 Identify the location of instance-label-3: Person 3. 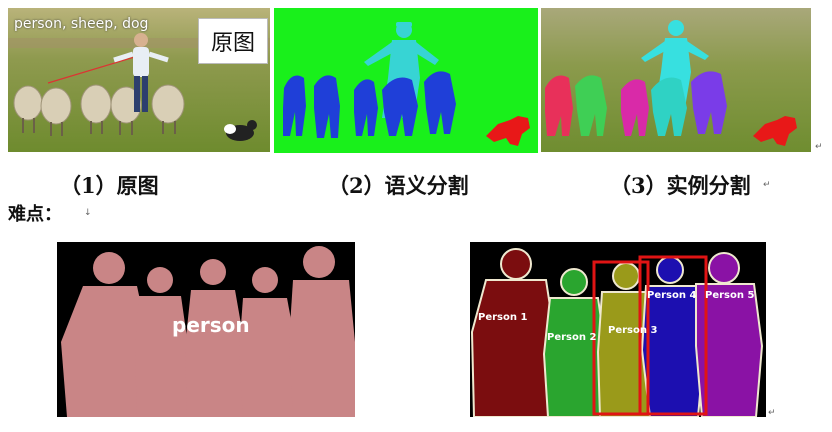
(633, 330).